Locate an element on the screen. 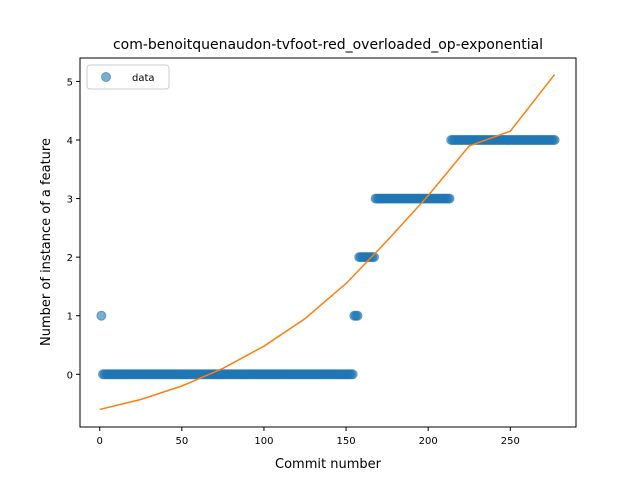 Image resolution: width=640 pixels, height=480 pixels. y-tick-label: 2 is located at coordinates (70, 258).